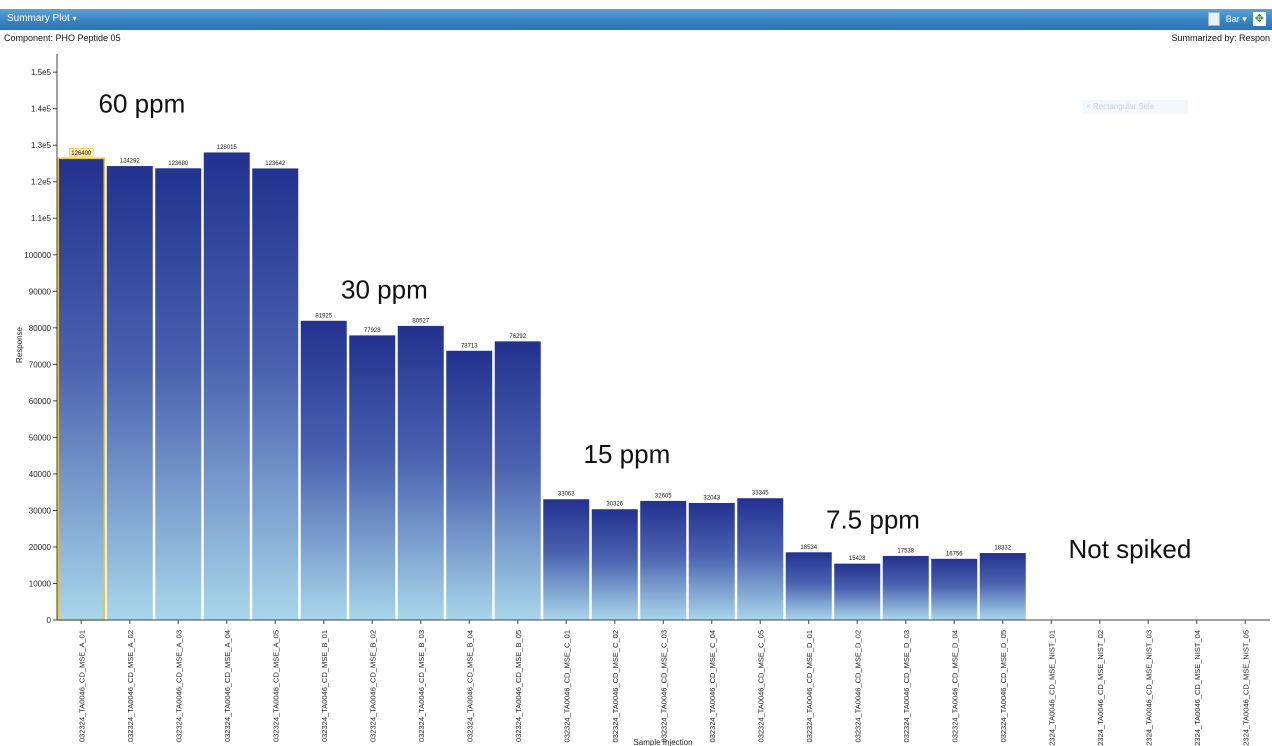 The image size is (1272, 746). Describe the element at coordinates (40, 364) in the screenshot. I see `y-tick-label: 70000` at that location.